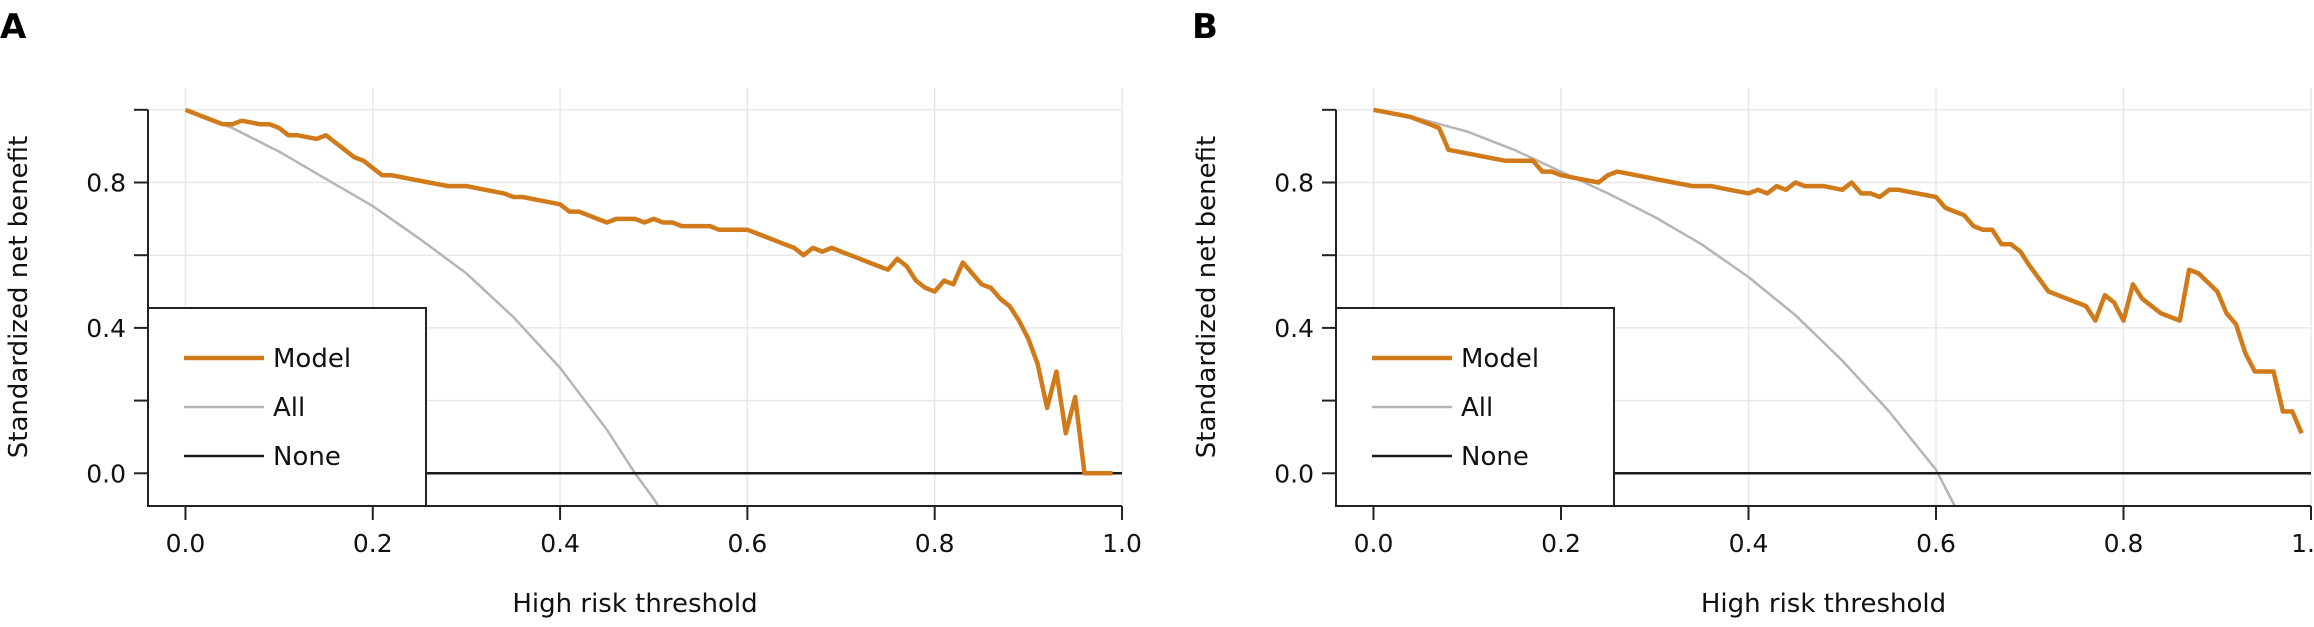 Image resolution: width=2314 pixels, height=627 pixels. I want to click on panel-a-y-tick-label-0: 0.0, so click(106, 473).